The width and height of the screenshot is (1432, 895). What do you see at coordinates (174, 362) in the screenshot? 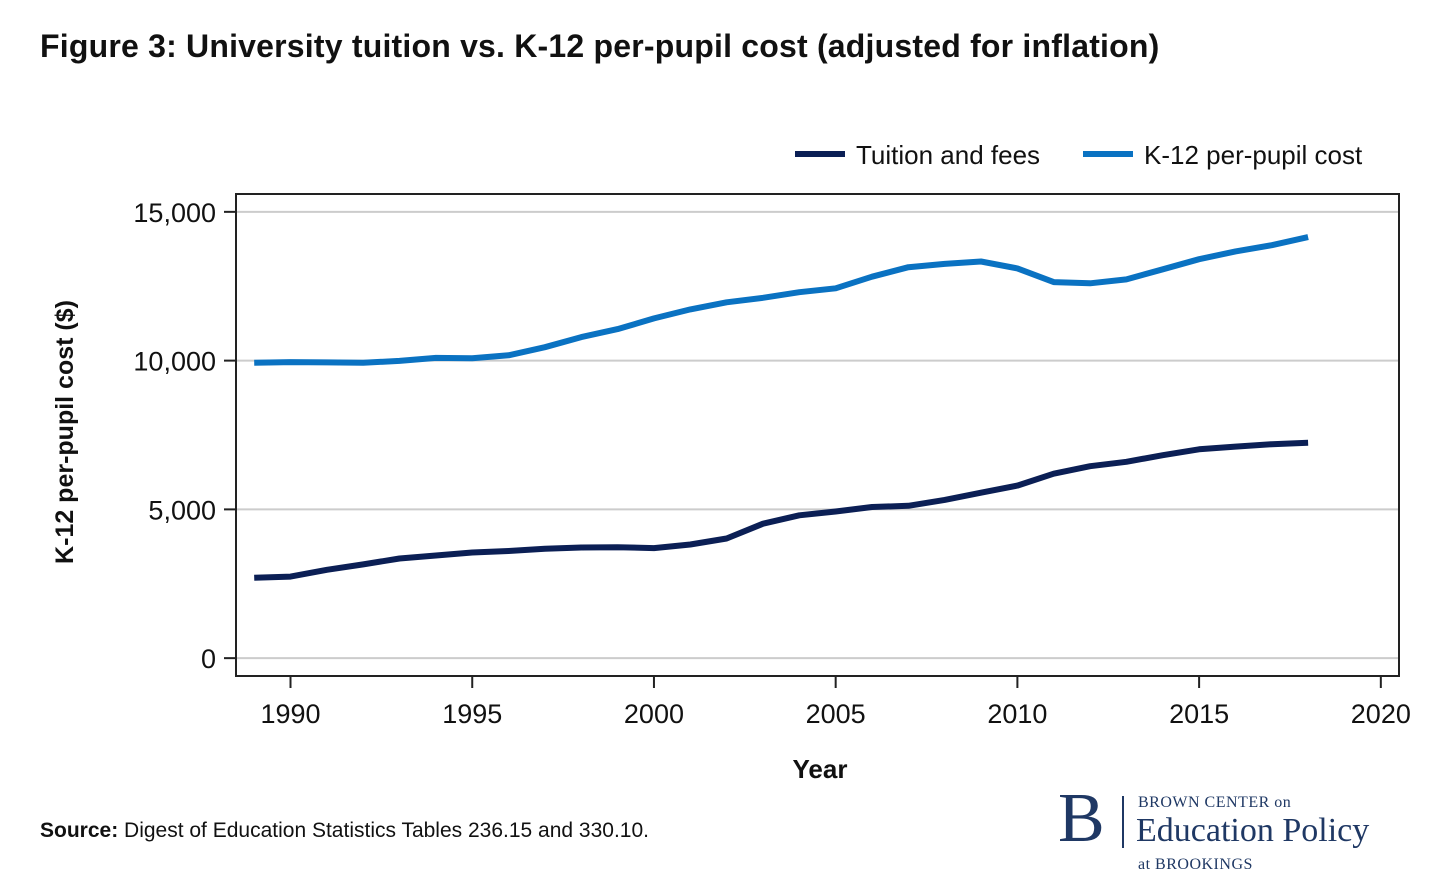
I see `y-tick-label: 10,000` at bounding box center [174, 362].